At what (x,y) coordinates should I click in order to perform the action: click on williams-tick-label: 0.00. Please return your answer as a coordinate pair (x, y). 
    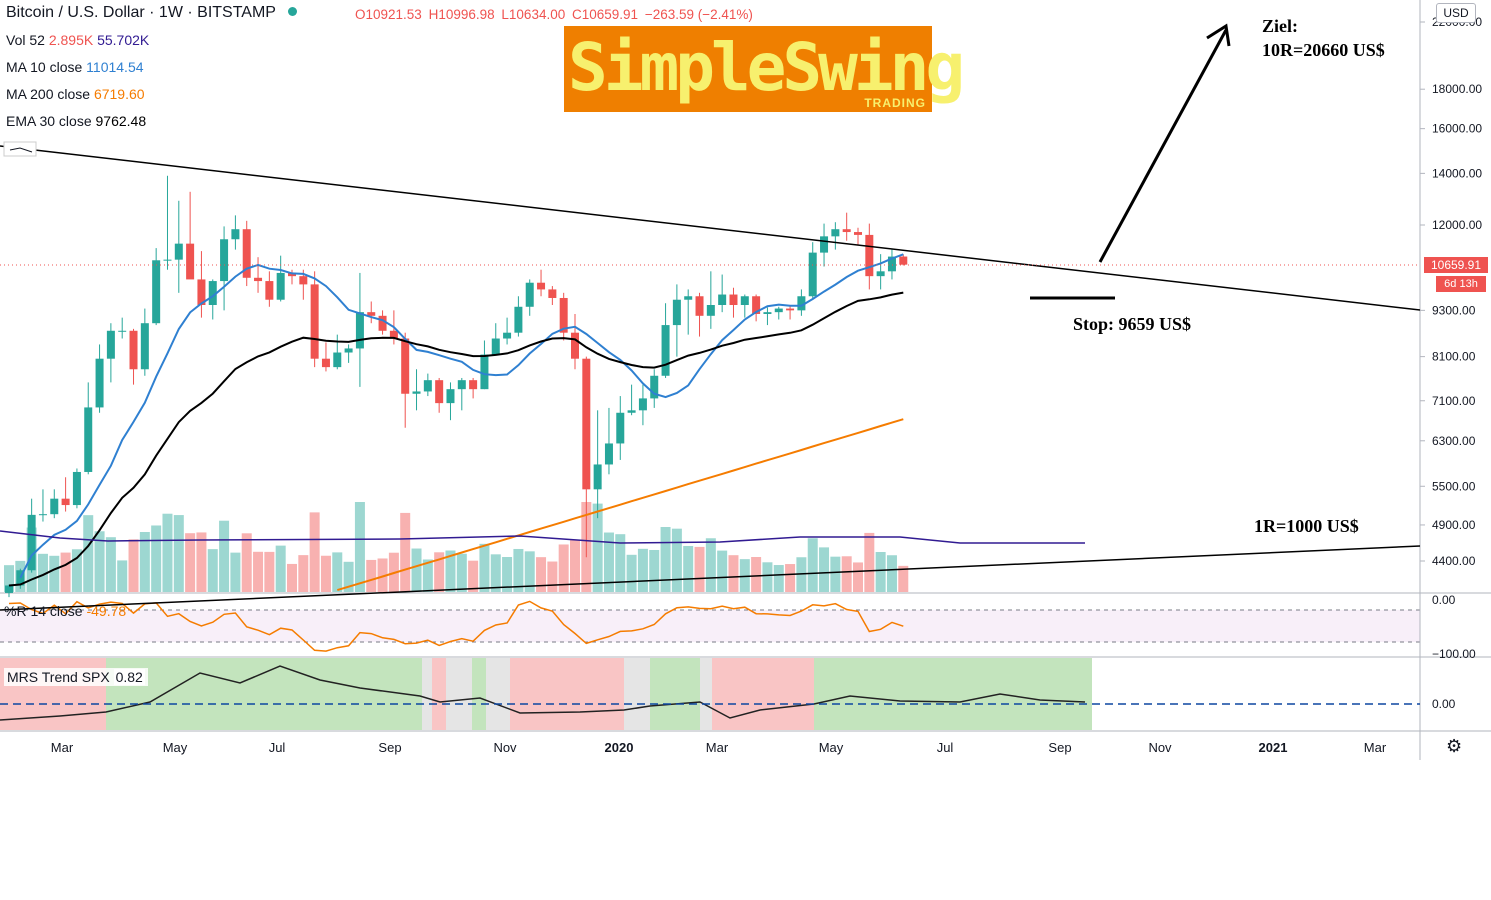
    Looking at the image, I should click on (1444, 600).